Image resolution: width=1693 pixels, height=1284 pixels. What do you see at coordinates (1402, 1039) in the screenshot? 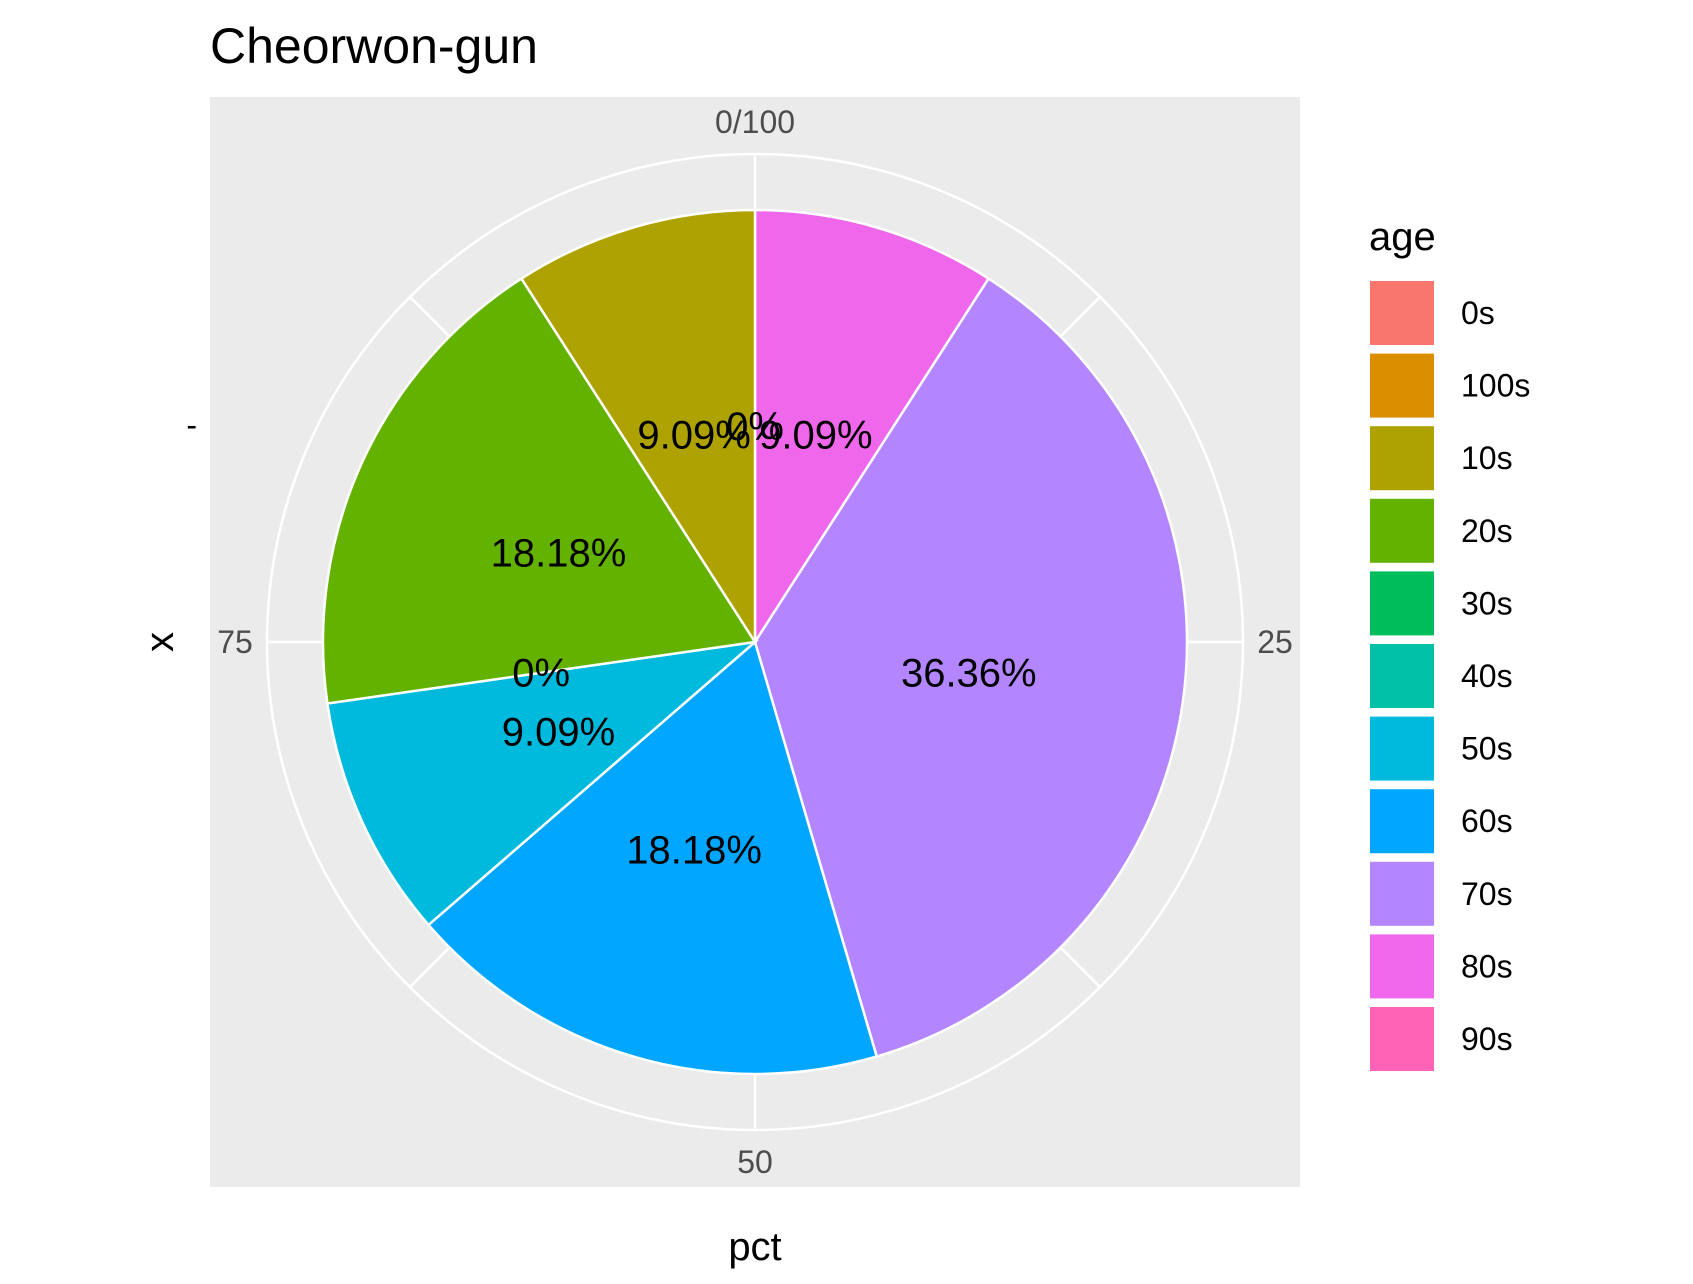
I see `legend-key-90s` at bounding box center [1402, 1039].